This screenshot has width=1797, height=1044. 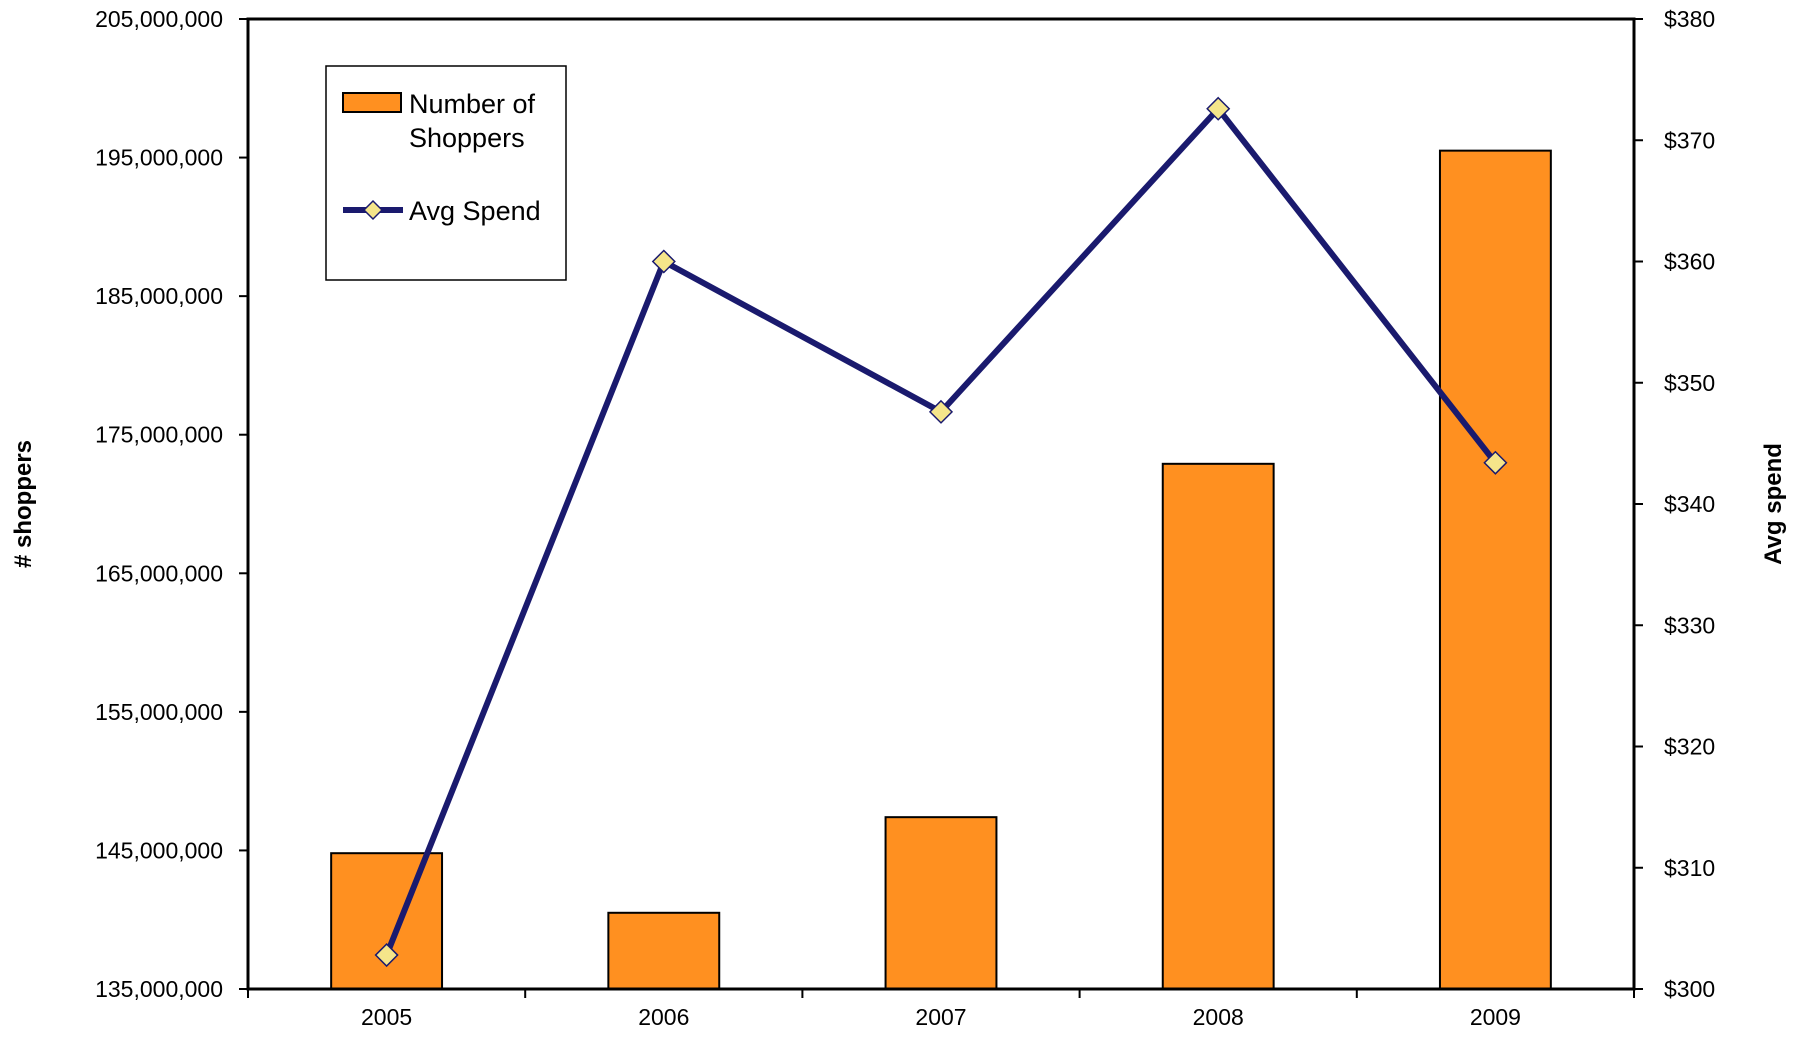 I want to click on x-tick-label: 2008, so click(x=1218, y=1017).